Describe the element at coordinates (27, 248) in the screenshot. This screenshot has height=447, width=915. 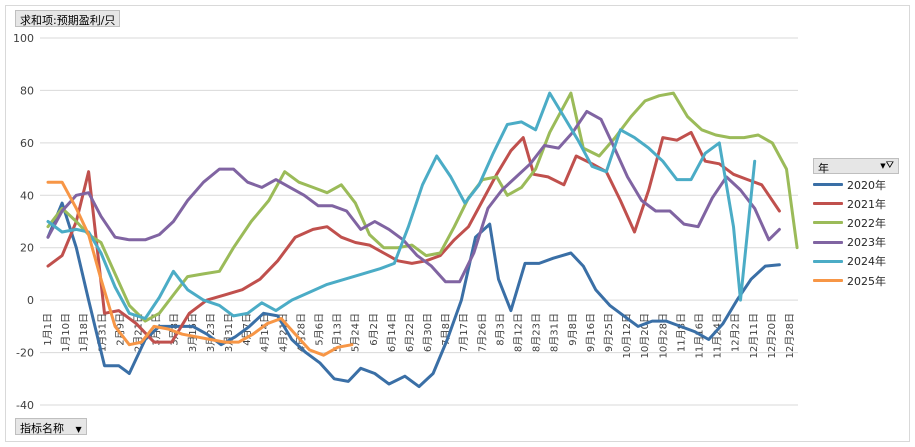
I see `y-tick-label: 20` at that location.